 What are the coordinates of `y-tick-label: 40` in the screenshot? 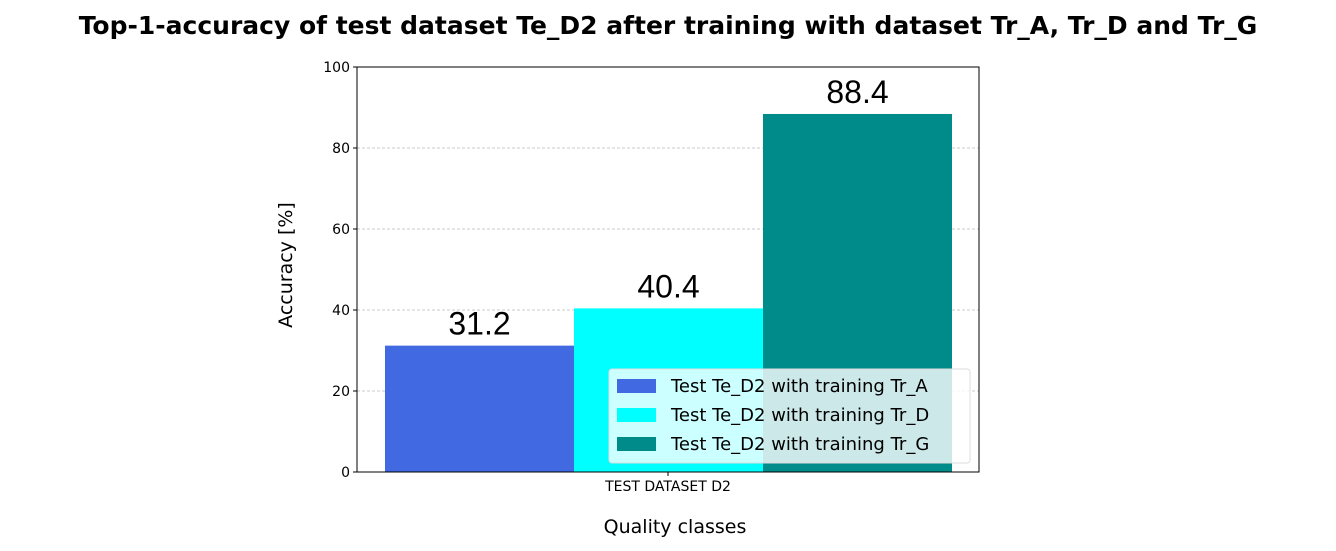 It's located at (341, 311).